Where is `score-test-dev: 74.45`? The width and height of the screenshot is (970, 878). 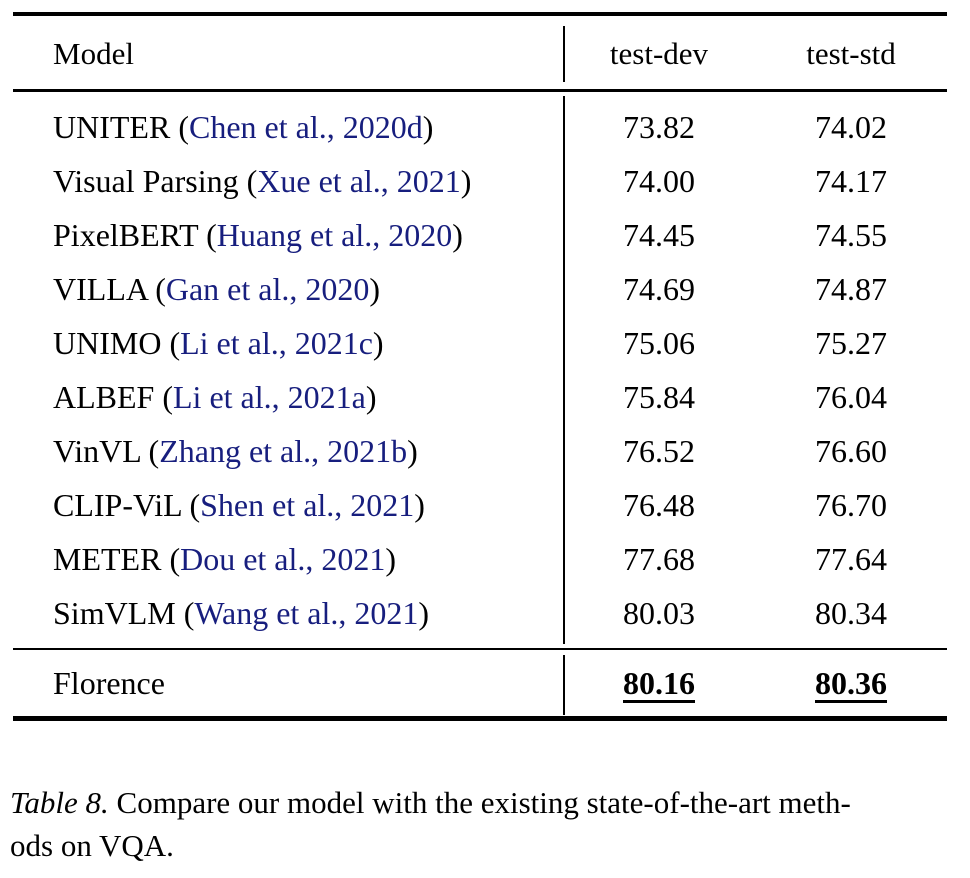
score-test-dev: 74.45 is located at coordinates (659, 234).